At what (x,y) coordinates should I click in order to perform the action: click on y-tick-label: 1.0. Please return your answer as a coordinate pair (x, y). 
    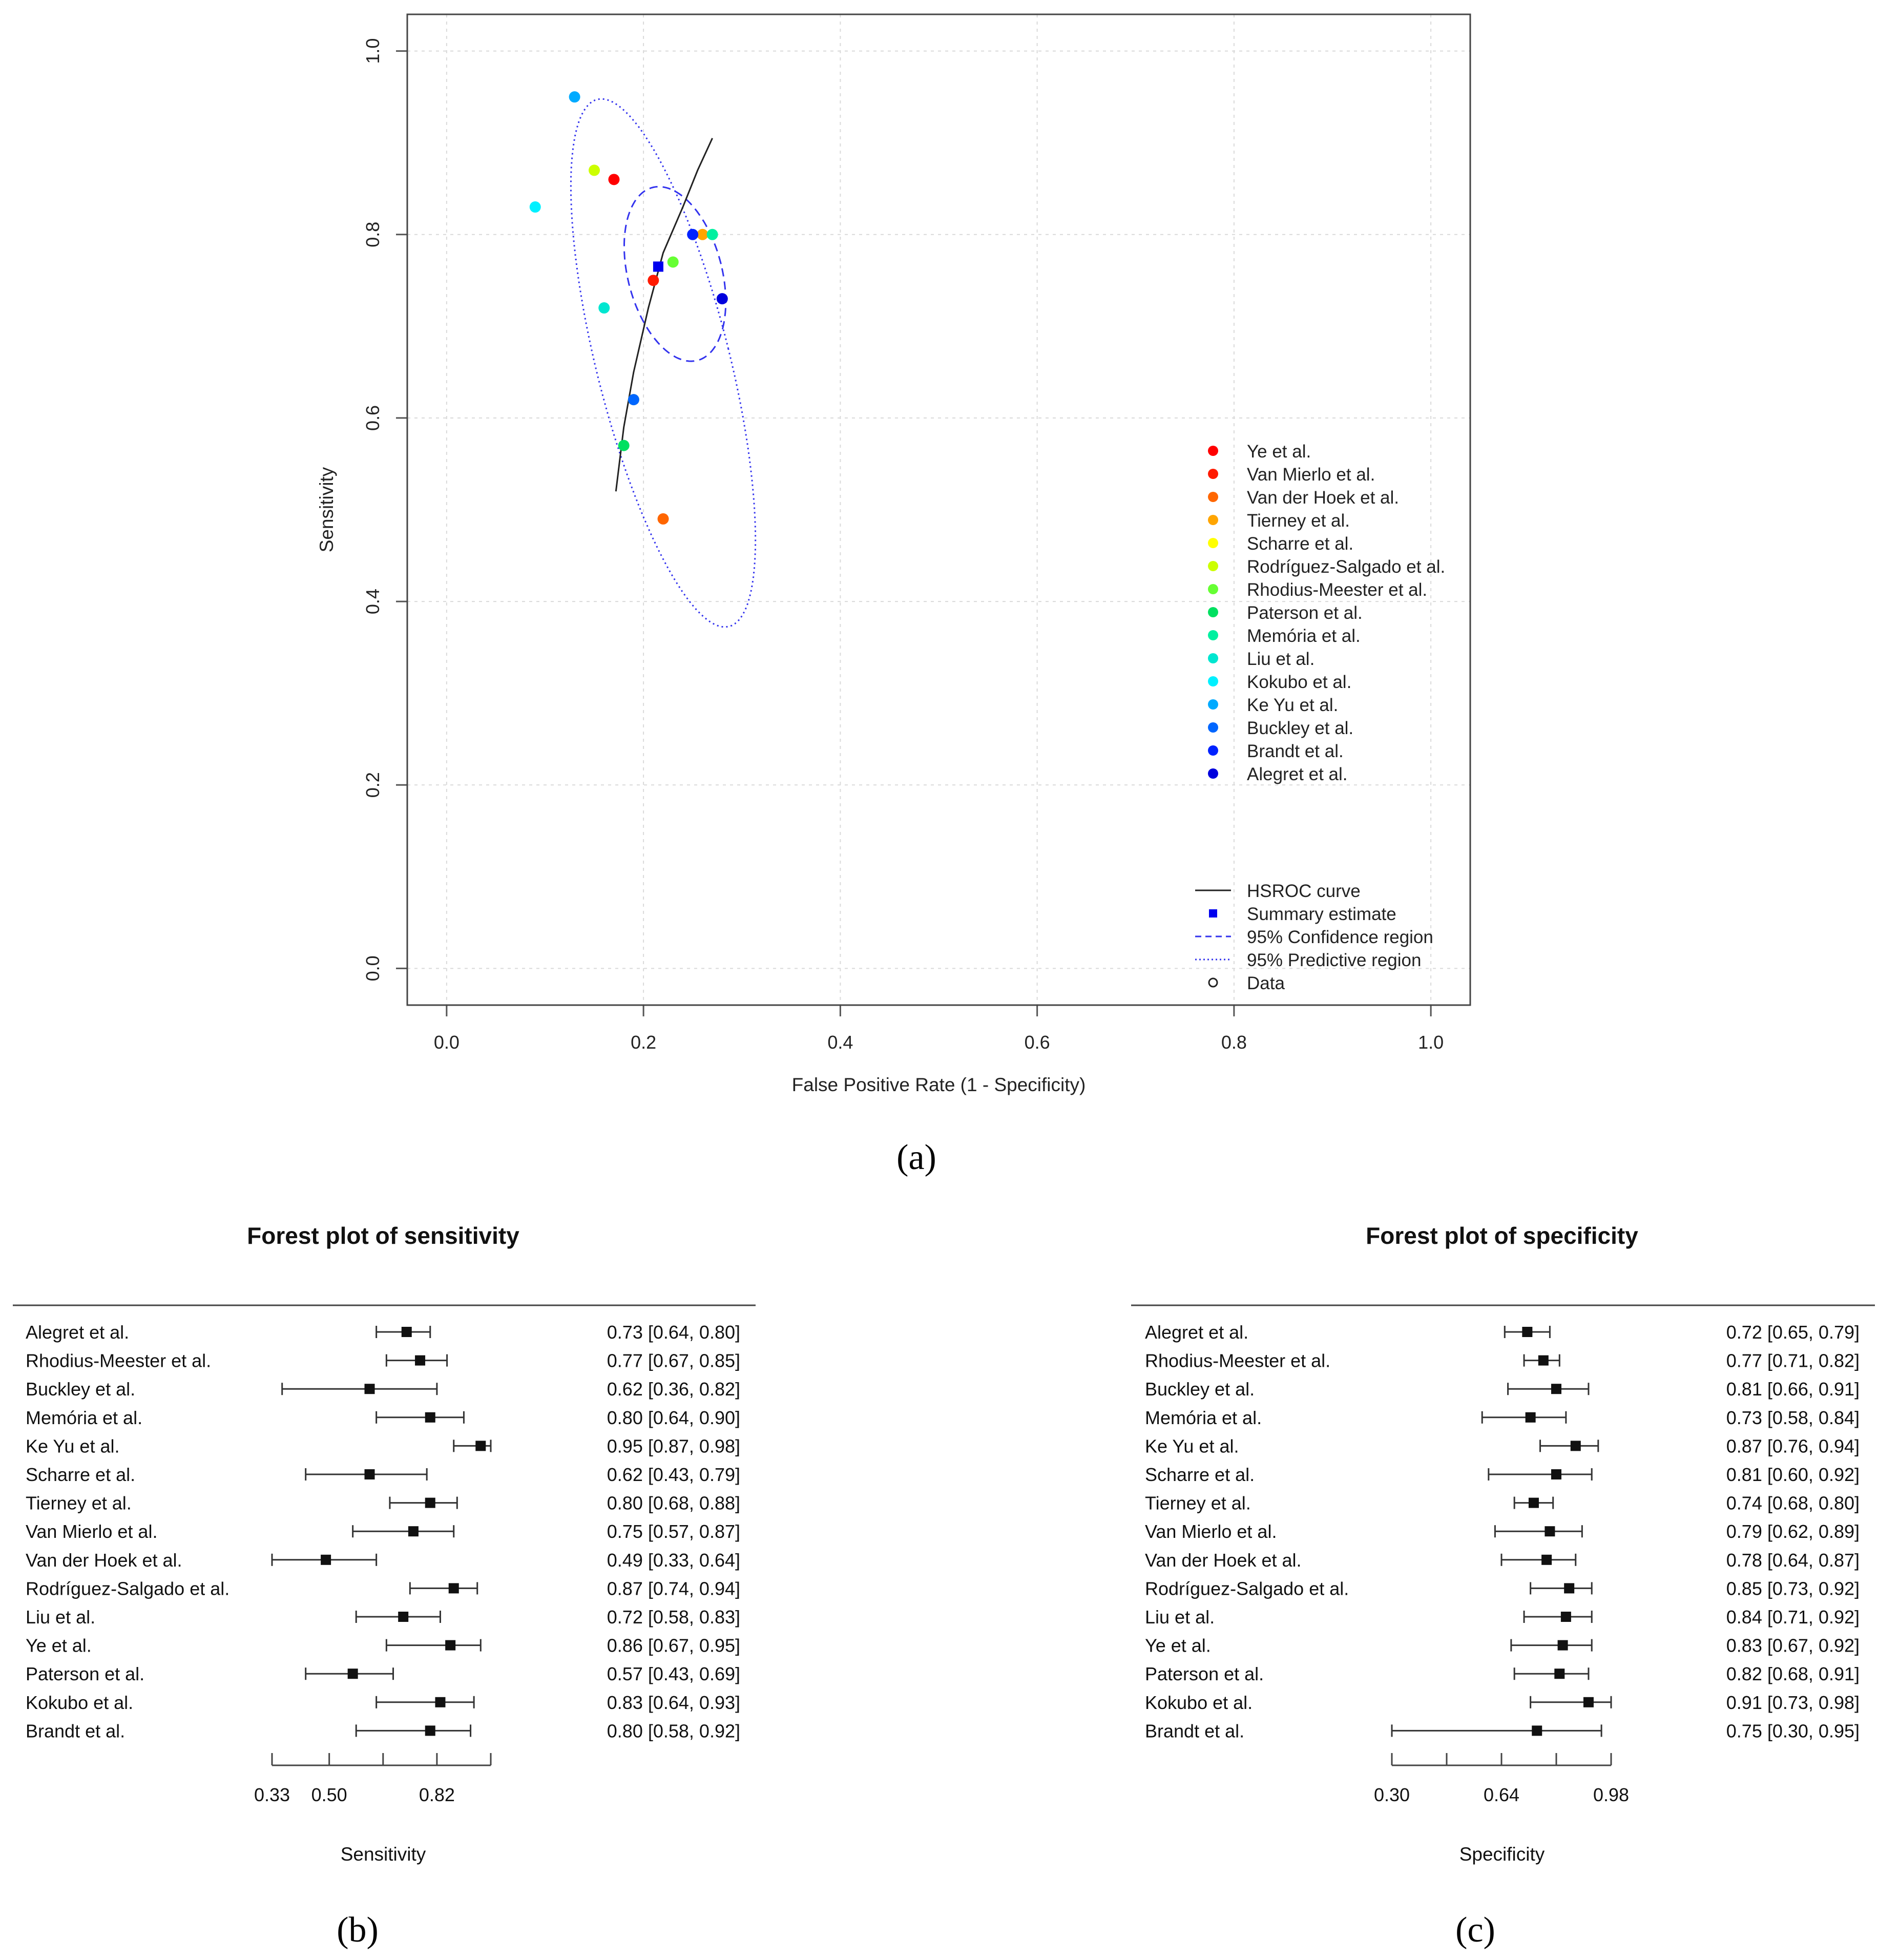
    Looking at the image, I should click on (372, 51).